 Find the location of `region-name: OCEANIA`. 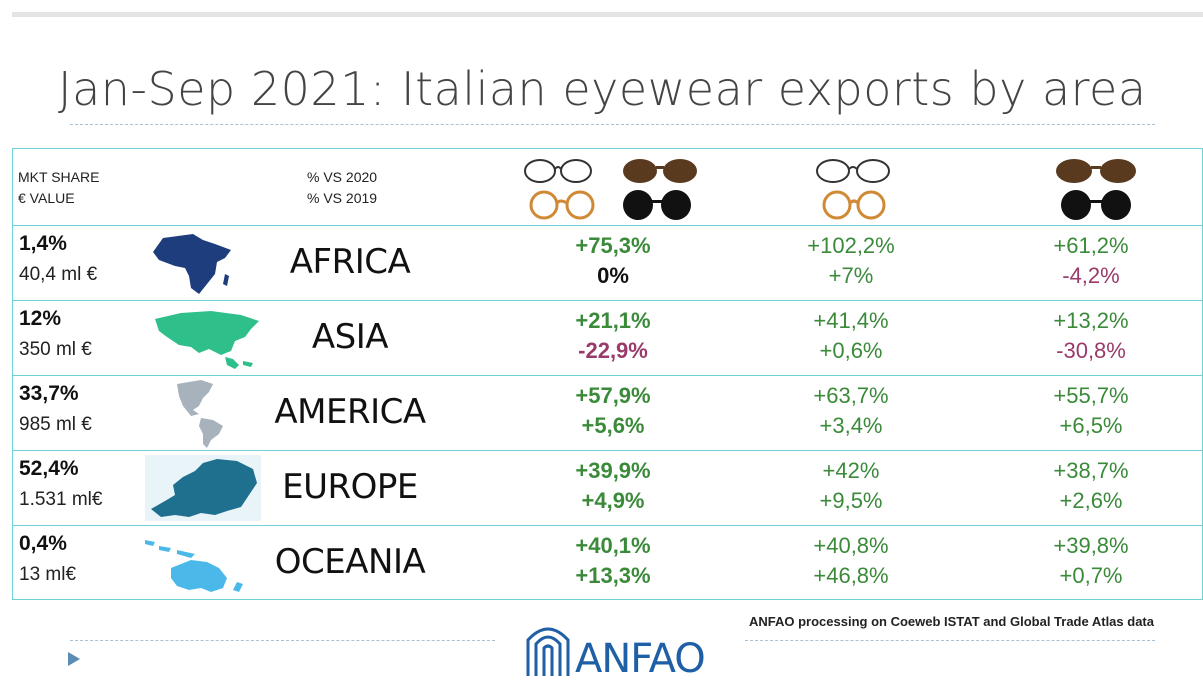

region-name: OCEANIA is located at coordinates (350, 562).